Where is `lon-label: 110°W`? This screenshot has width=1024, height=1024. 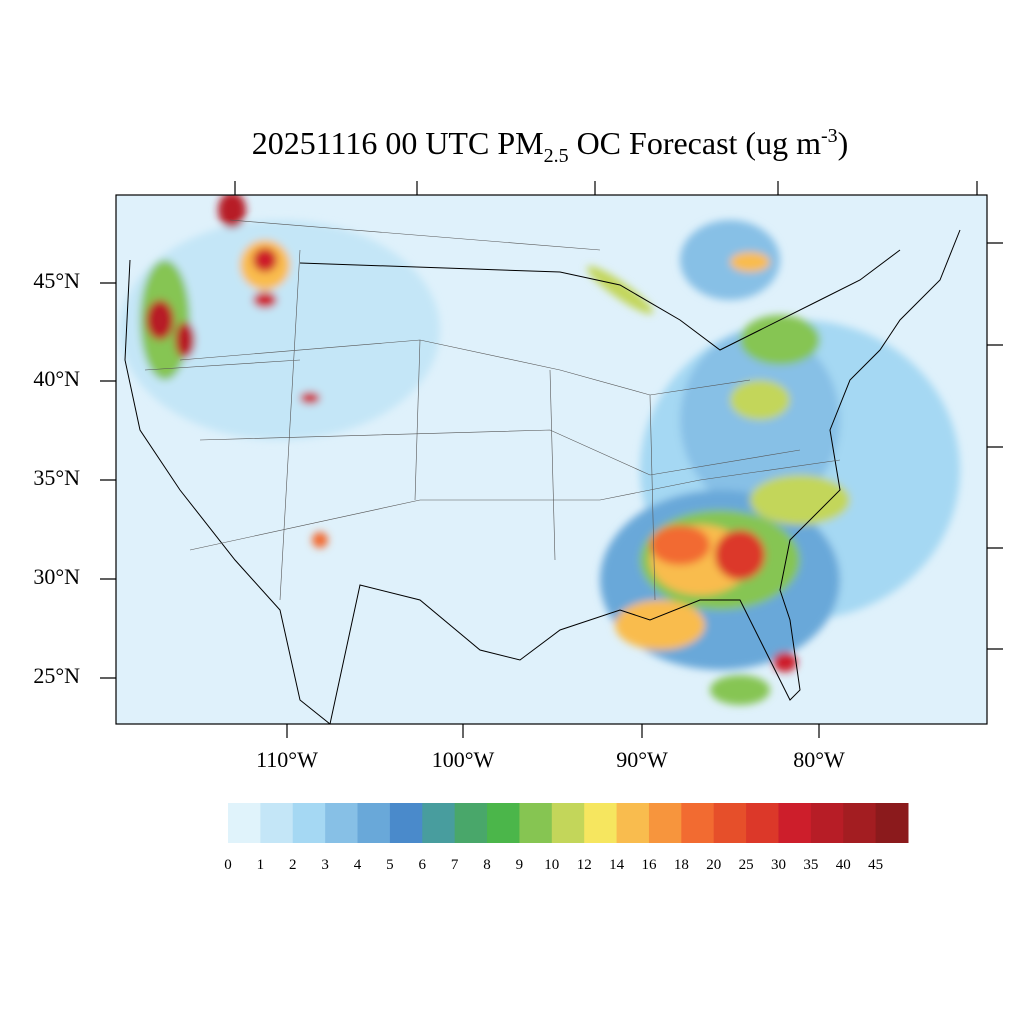 lon-label: 110°W is located at coordinates (287, 759).